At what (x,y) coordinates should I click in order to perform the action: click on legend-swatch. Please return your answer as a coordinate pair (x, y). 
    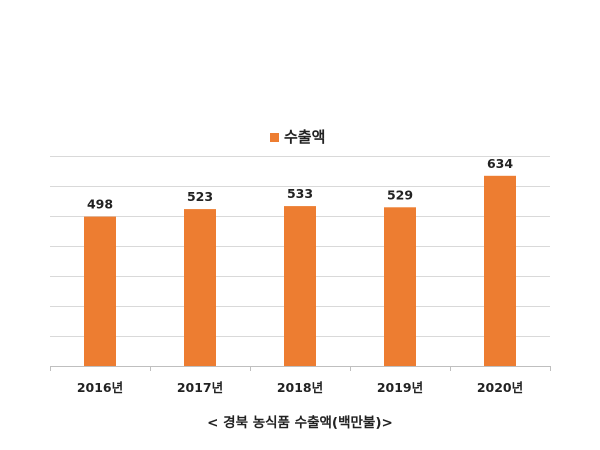
    Looking at the image, I should click on (274, 137).